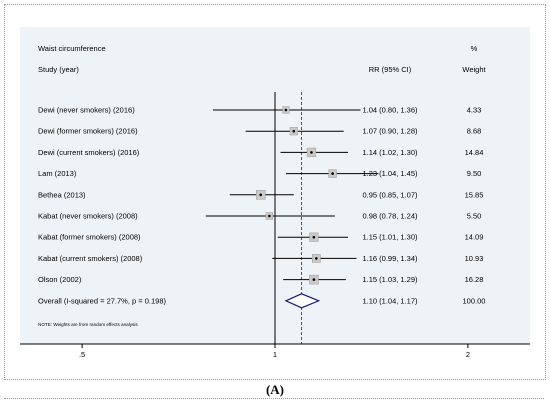  Describe the element at coordinates (474, 173) in the screenshot. I see `weight-value: 9.50` at that location.